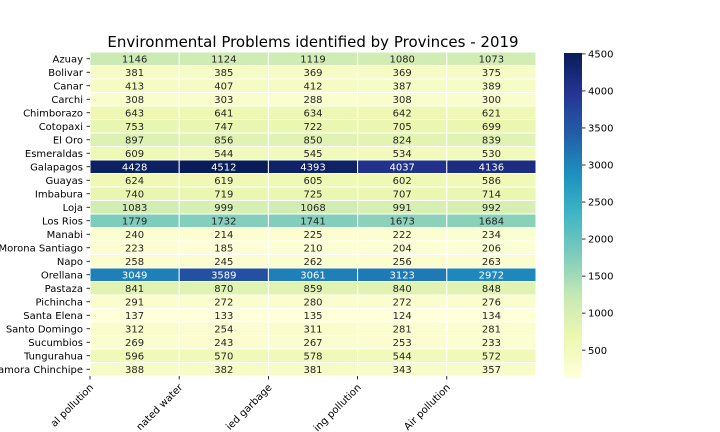  What do you see at coordinates (491, 289) in the screenshot?
I see `cell-value-label: 848` at bounding box center [491, 289].